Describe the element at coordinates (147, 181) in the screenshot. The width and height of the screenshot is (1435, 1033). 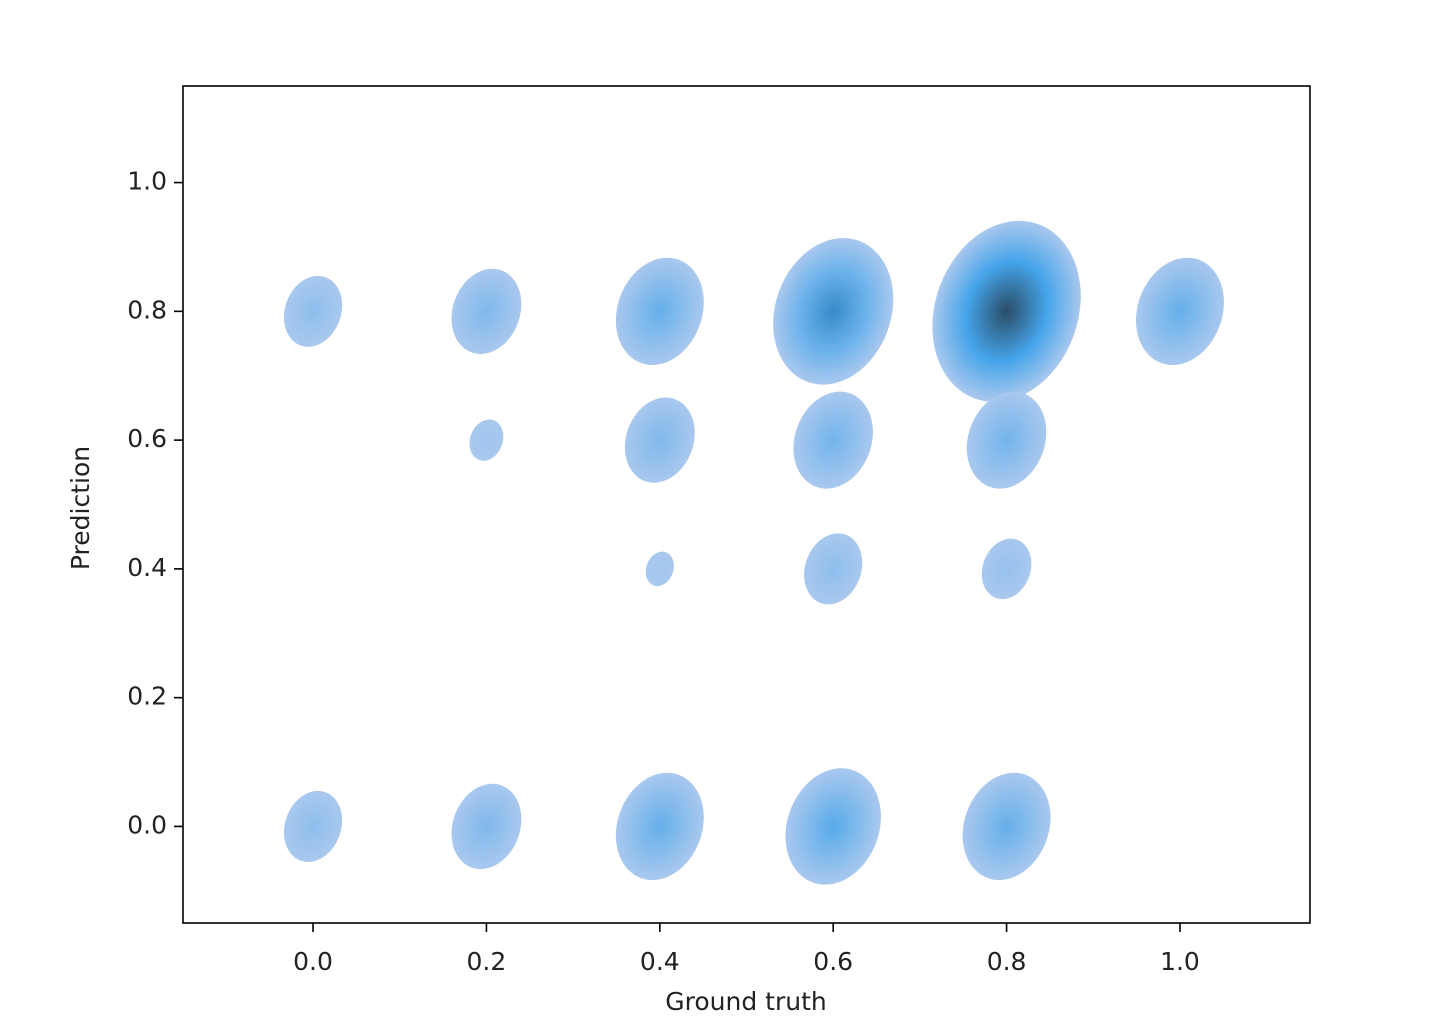
I see `y-tick-label: 1.0` at that location.